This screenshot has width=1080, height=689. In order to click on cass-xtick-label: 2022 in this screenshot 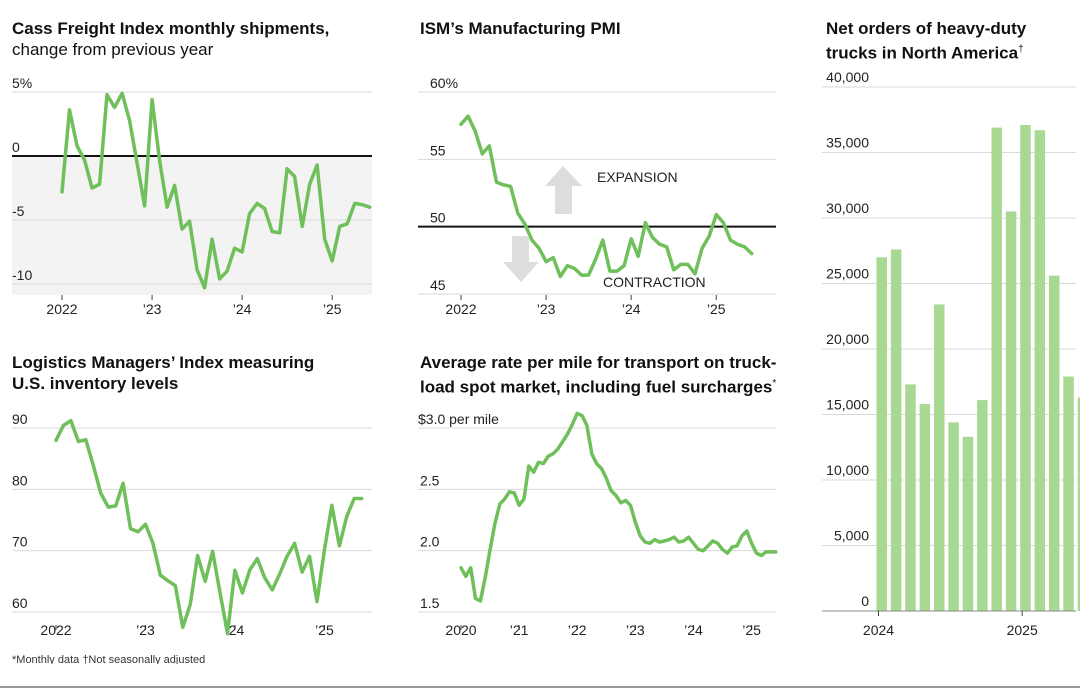, I will do `click(61, 309)`.